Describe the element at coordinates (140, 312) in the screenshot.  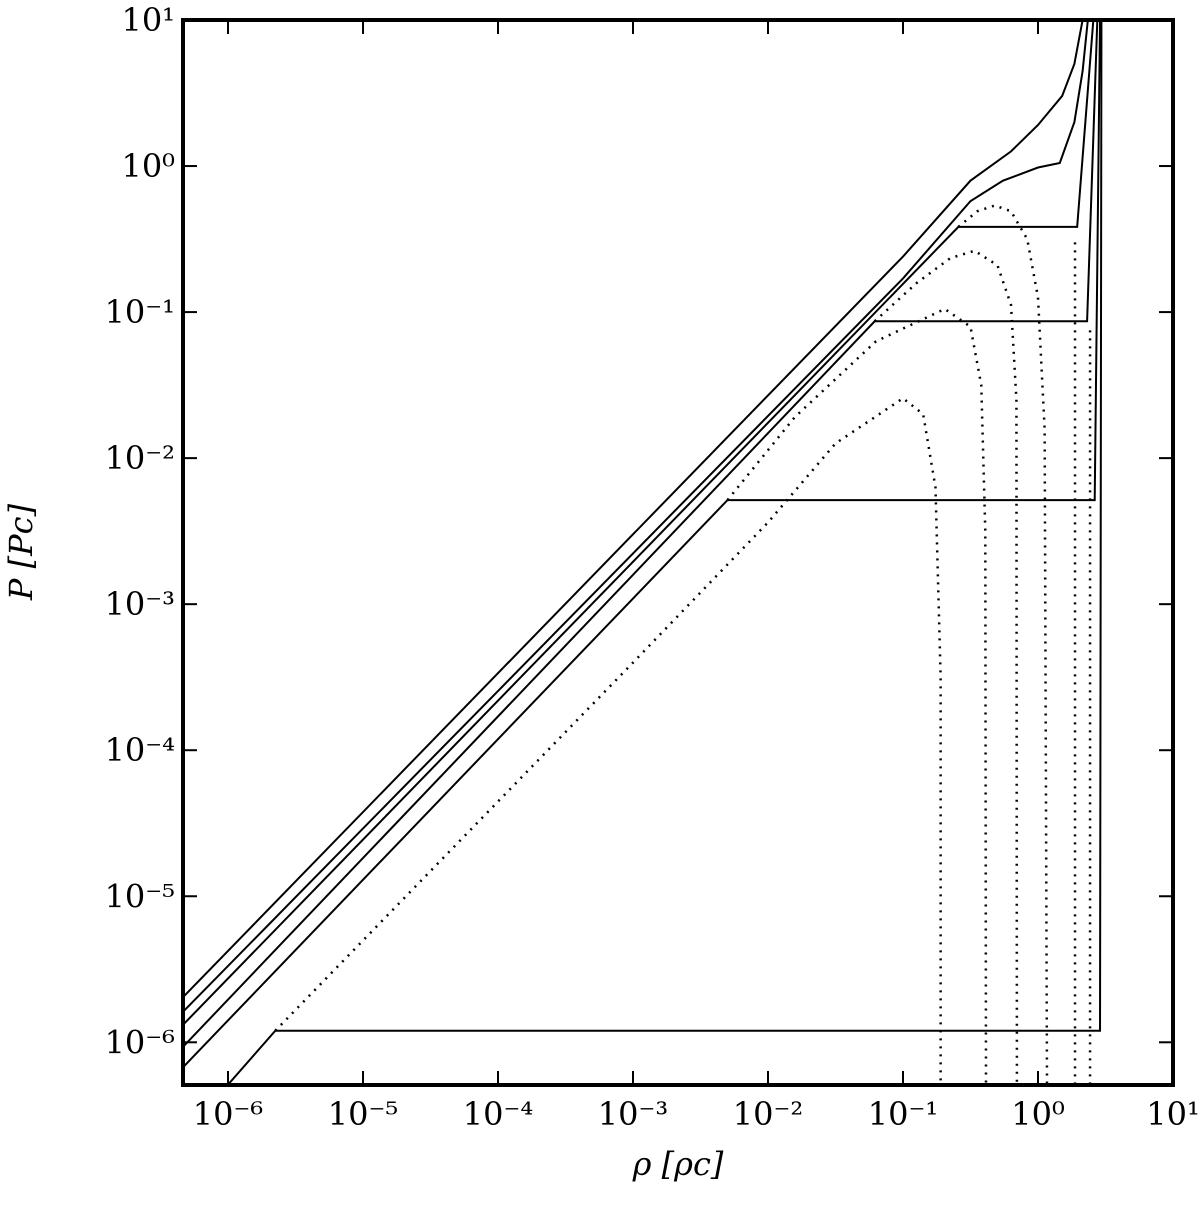
I see `y-tick-label: 10⁻¹` at that location.